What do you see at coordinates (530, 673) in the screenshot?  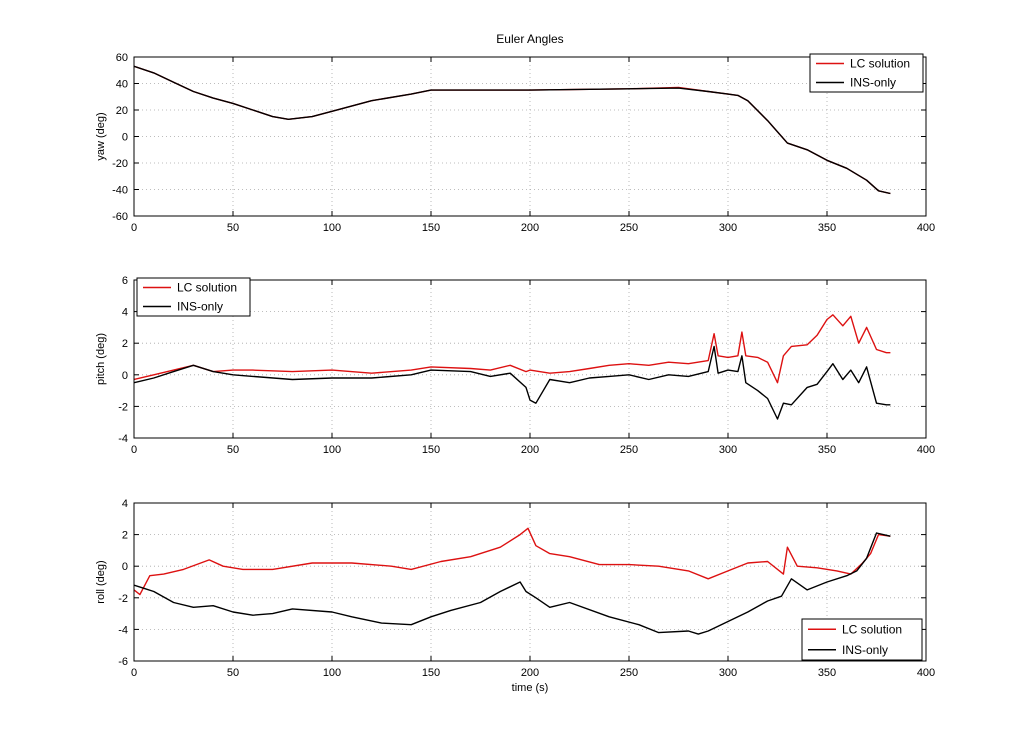 I see `roll-x-tick-label: 200` at bounding box center [530, 673].